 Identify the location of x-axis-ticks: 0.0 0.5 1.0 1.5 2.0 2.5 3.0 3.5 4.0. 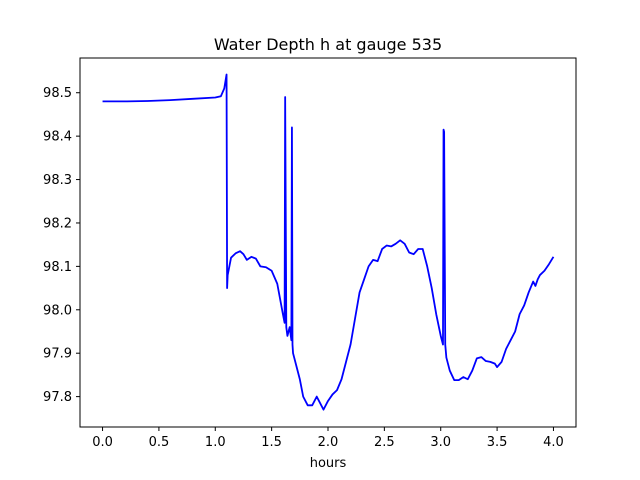
(328, 438).